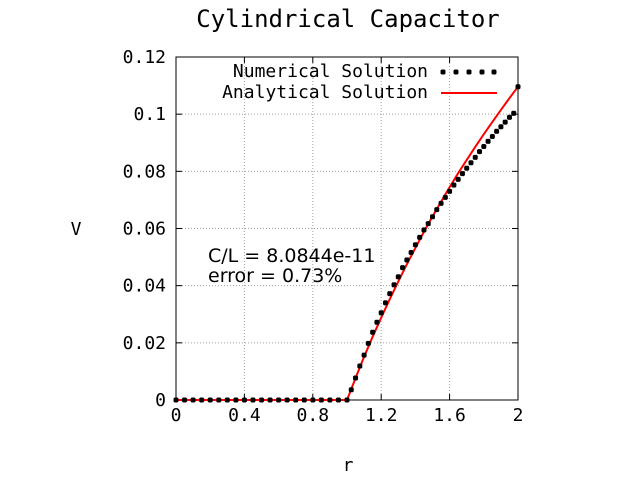  Describe the element at coordinates (330, 71) in the screenshot. I see `legend-label-numerical: Numerical Solution` at that location.